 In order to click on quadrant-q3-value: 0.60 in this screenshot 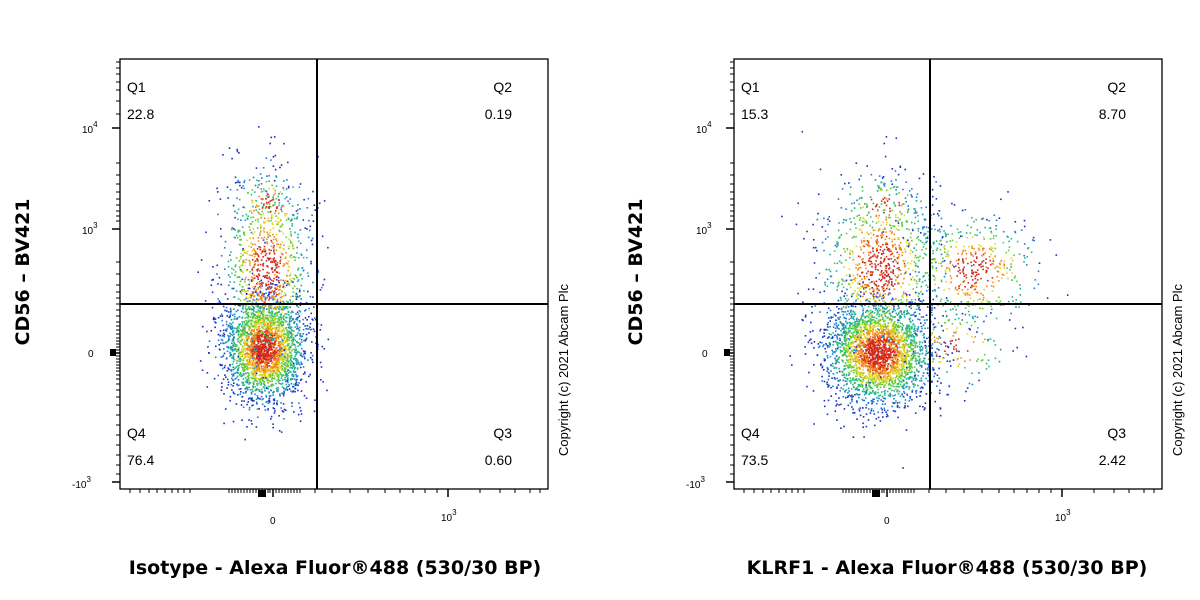, I will do `click(498, 460)`.